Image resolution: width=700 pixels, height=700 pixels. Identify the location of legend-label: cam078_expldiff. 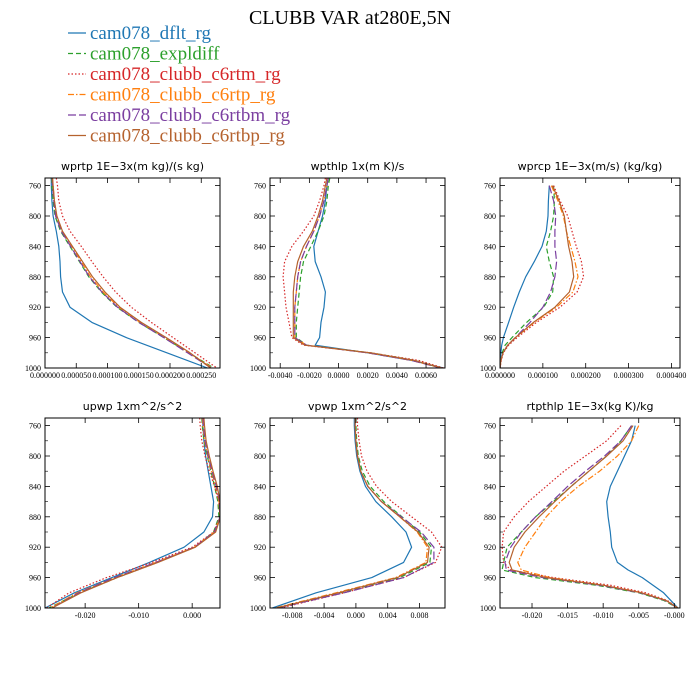
(155, 54).